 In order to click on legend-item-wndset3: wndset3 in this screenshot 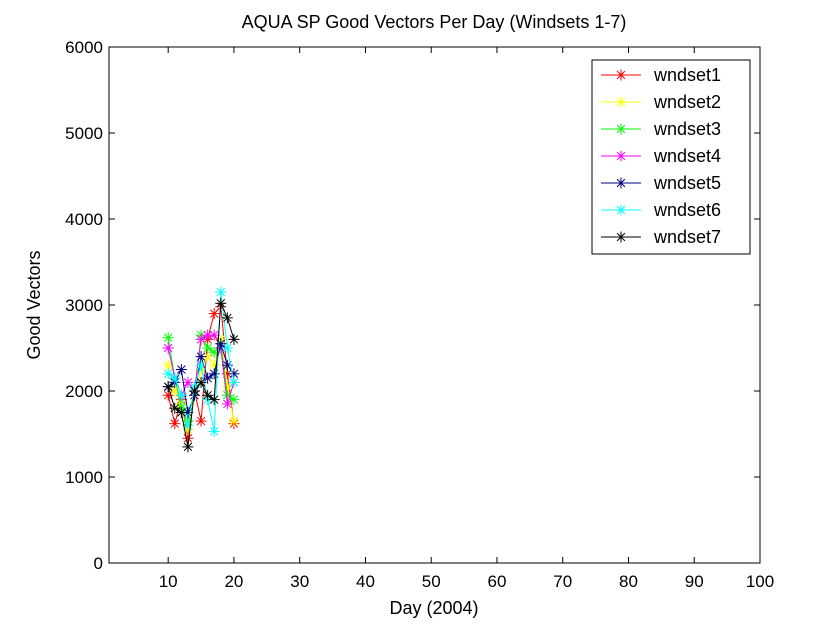, I will do `click(661, 129)`.